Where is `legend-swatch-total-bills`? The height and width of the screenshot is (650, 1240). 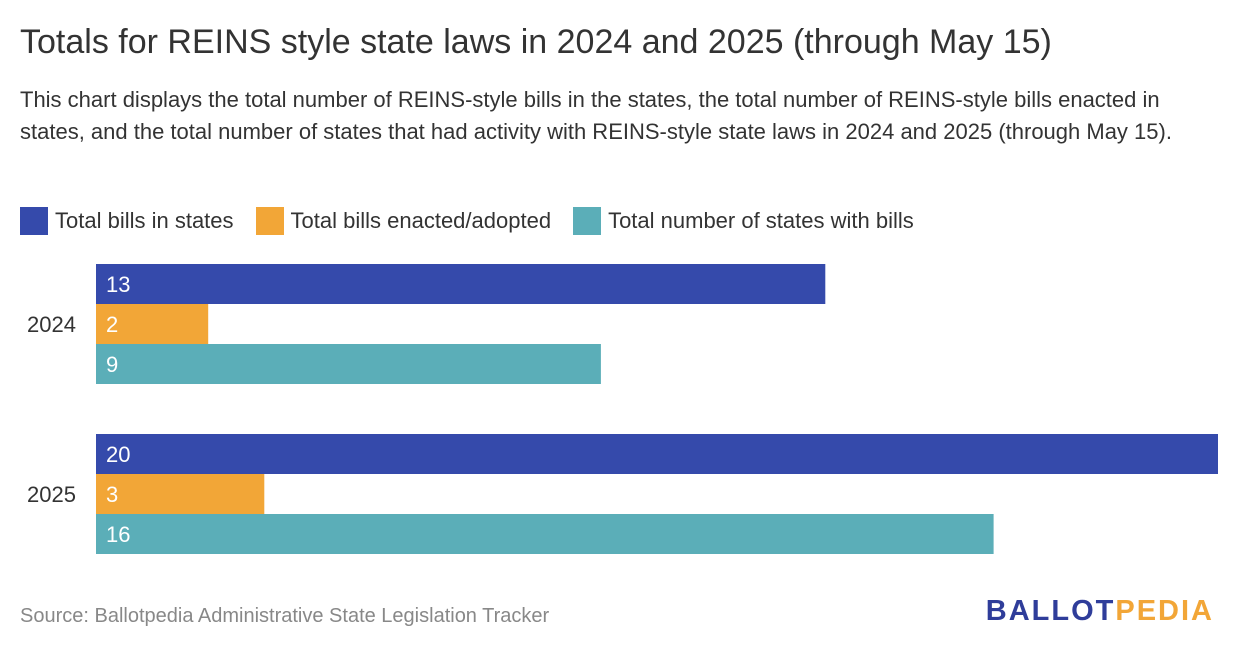
legend-swatch-total-bills is located at coordinates (34, 221).